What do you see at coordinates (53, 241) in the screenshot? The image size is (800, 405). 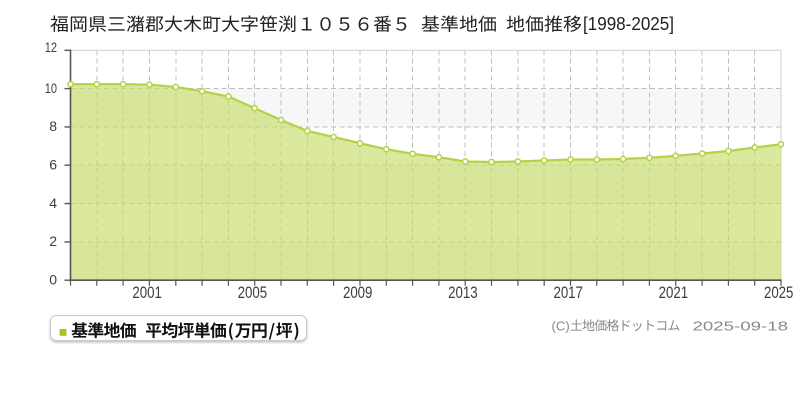 I see `svg-text: 2` at bounding box center [53, 241].